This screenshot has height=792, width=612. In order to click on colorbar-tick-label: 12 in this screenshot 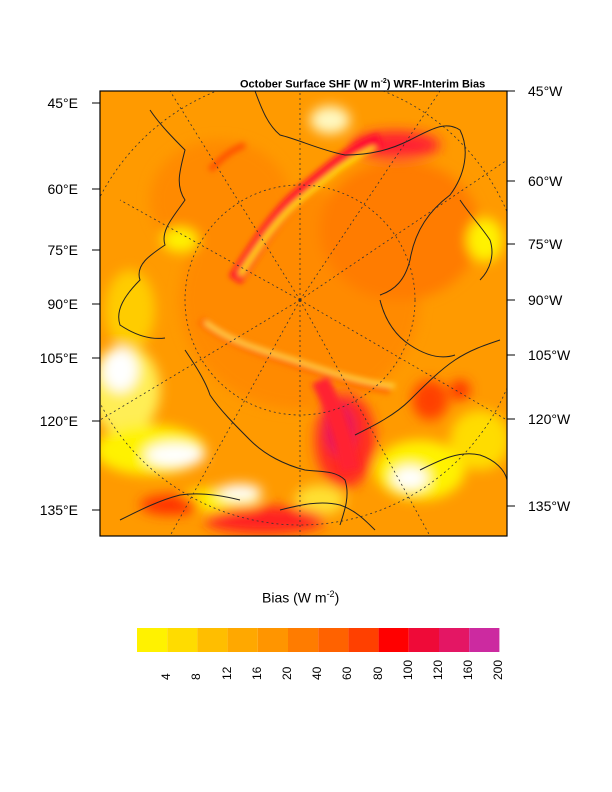, I will do `click(226, 673)`.